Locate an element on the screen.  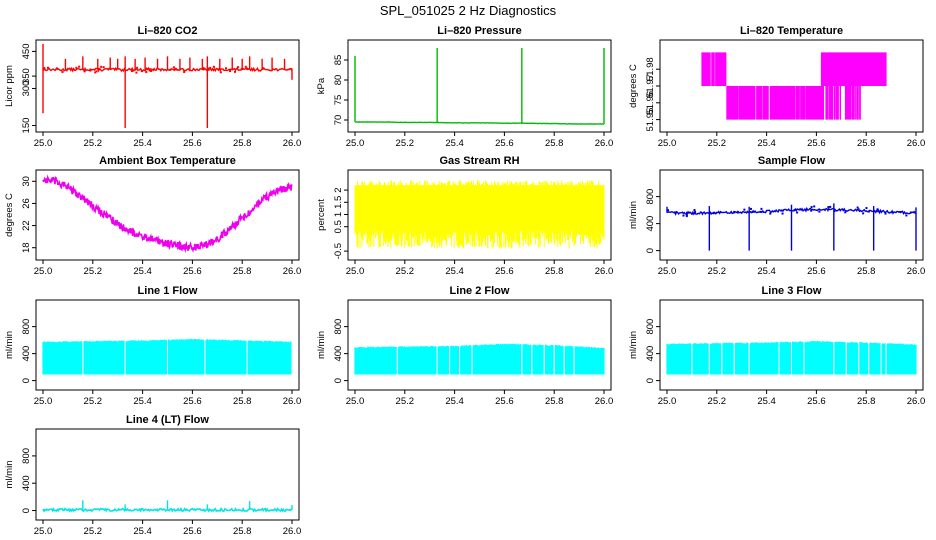
panel-title: Line 3 Flow is located at coordinates (792, 291).